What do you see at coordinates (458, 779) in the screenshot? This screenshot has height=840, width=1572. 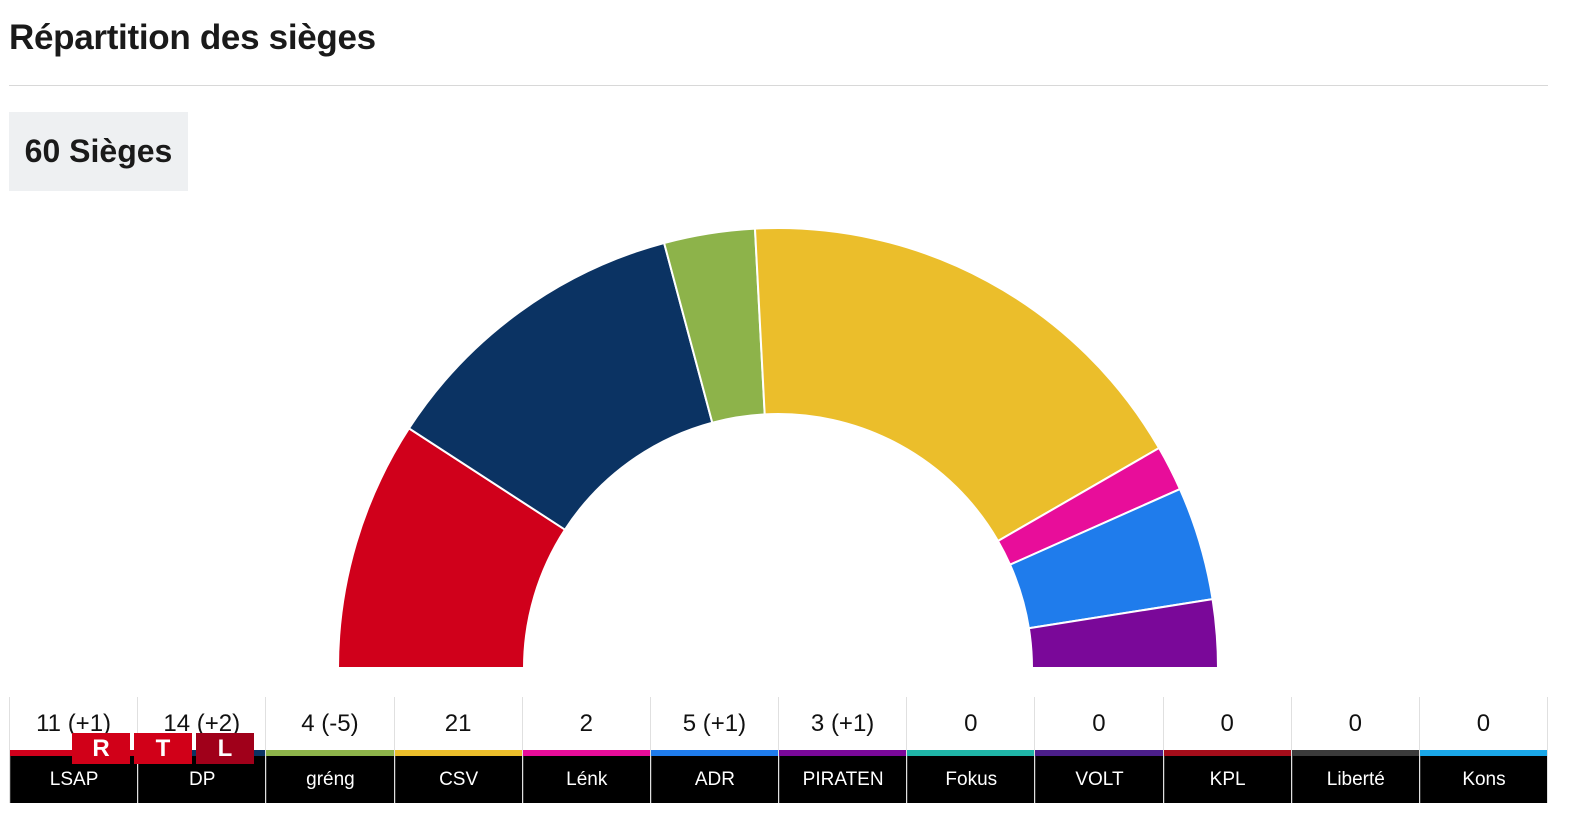 I see `party-name: CSV` at bounding box center [458, 779].